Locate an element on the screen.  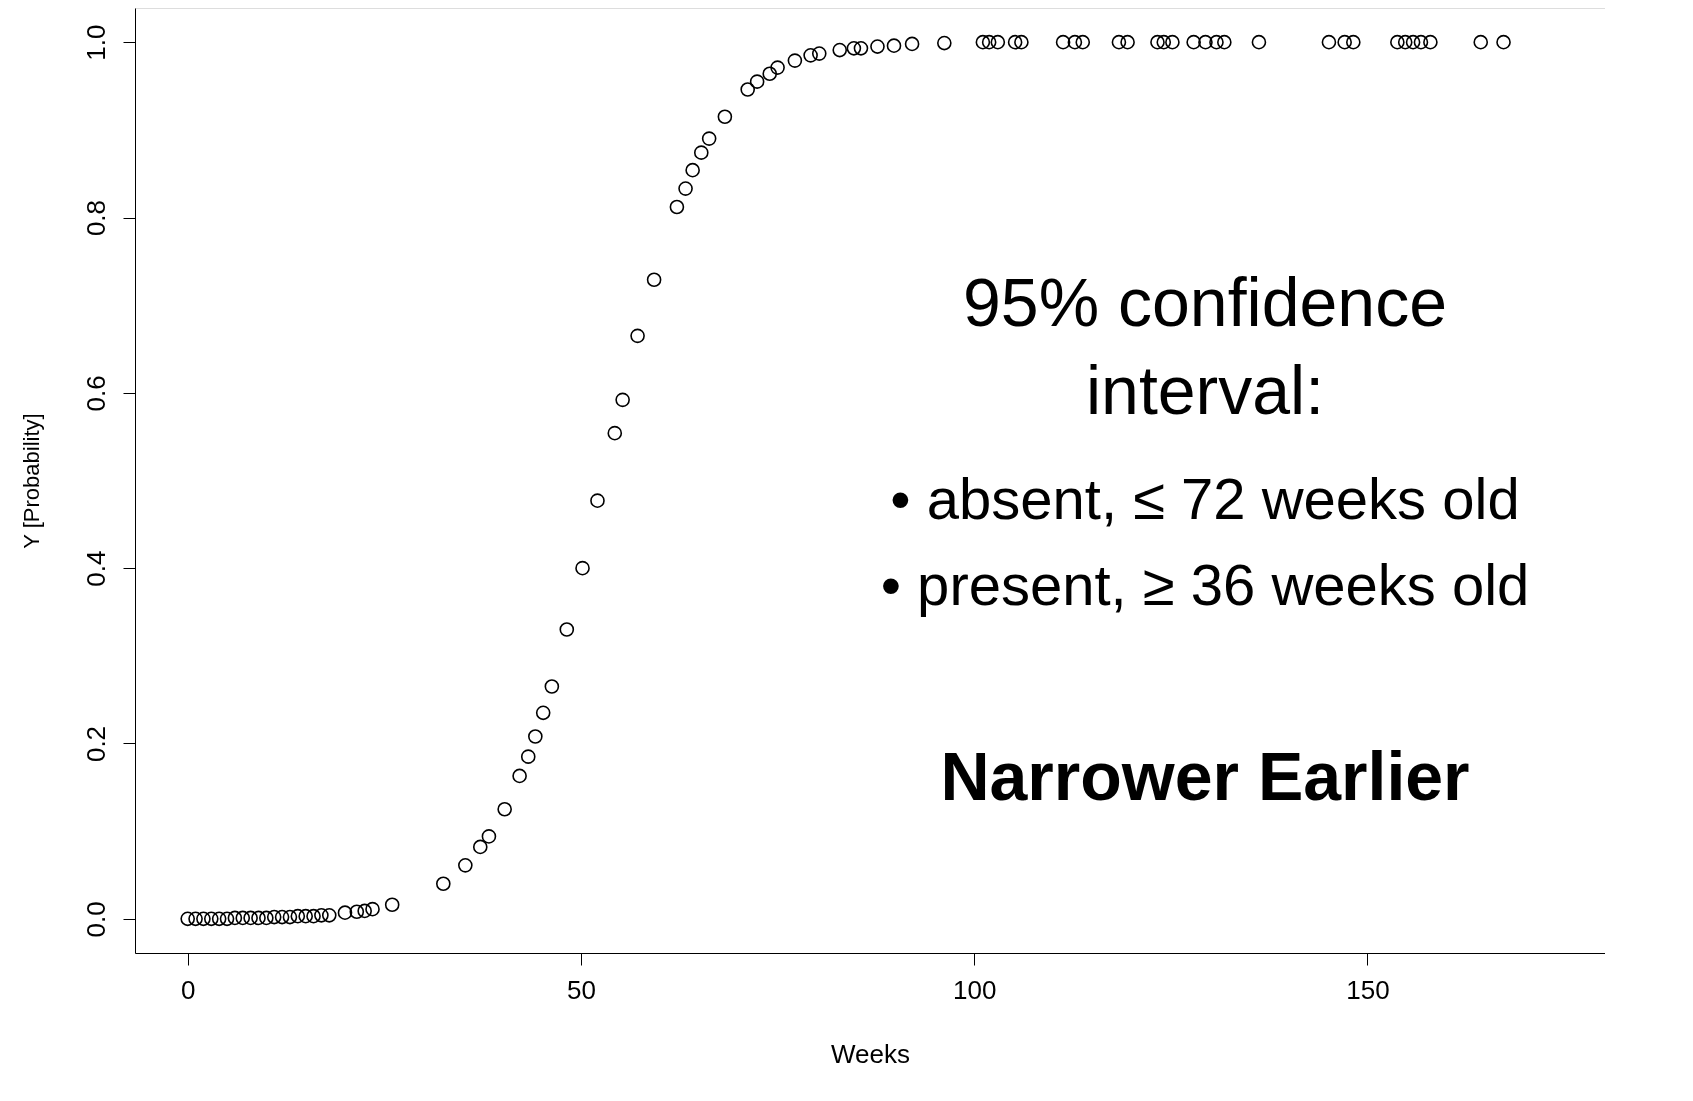
y-tick-label: 0.0 is located at coordinates (95, 919).